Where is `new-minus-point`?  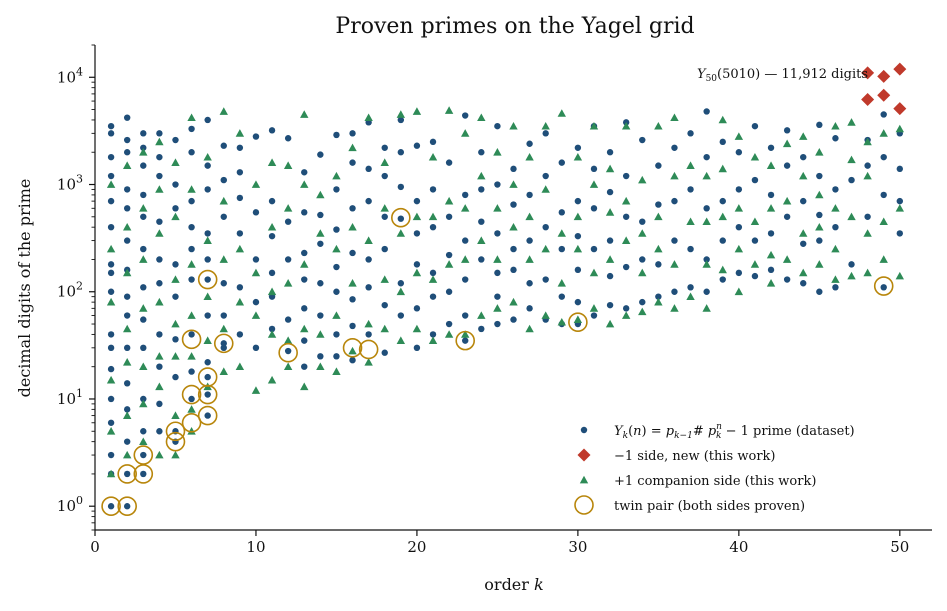 new-minus-point is located at coordinates (868, 100).